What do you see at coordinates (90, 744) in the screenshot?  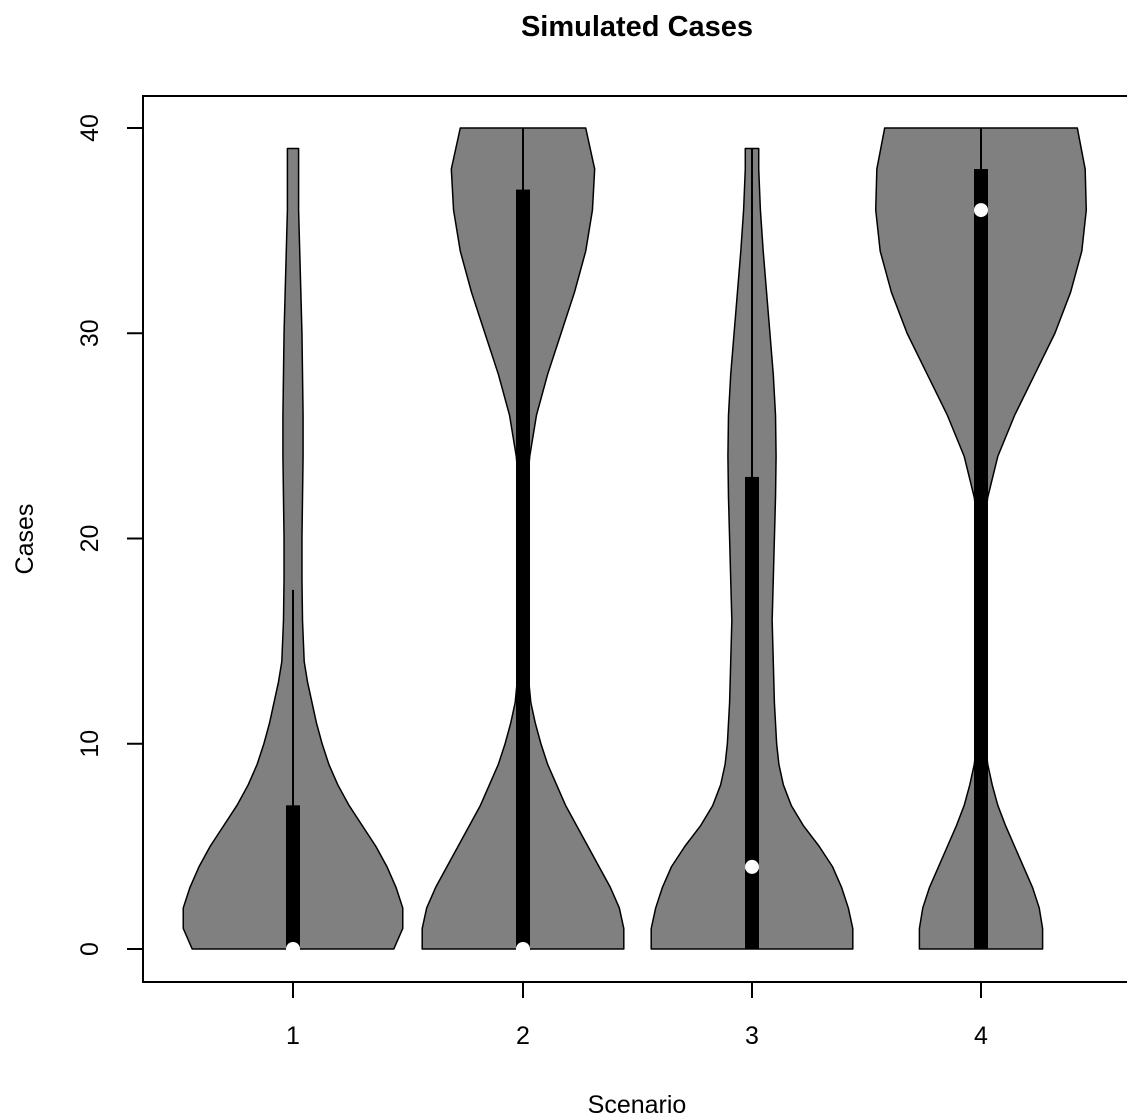 I see `y-tick-label: 10` at bounding box center [90, 744].